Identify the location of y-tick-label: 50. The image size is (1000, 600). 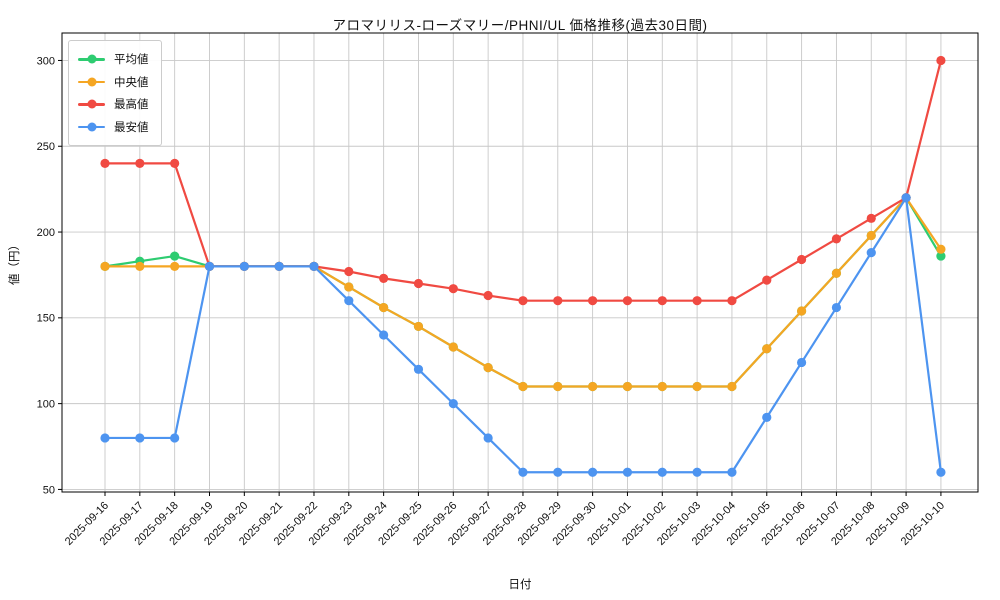
(49, 490).